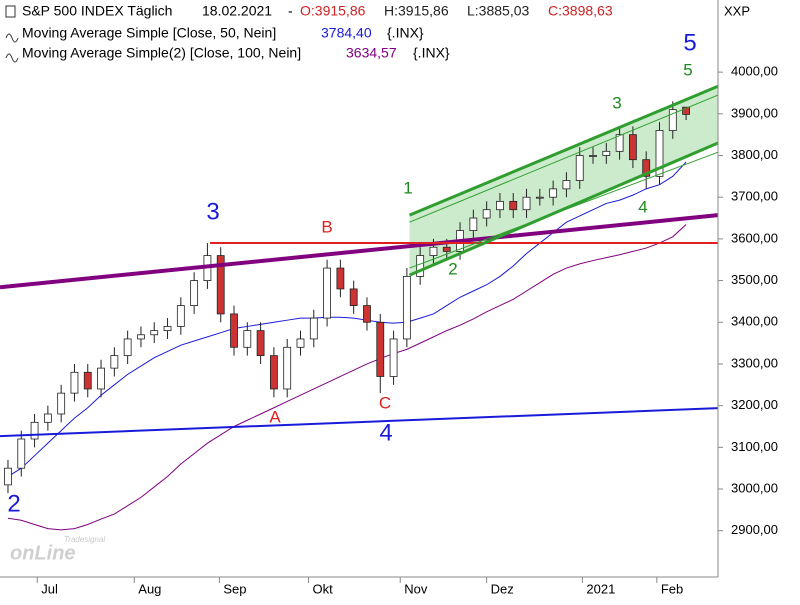  What do you see at coordinates (502, 588) in the screenshot?
I see `x-tick-label: Dez` at bounding box center [502, 588].